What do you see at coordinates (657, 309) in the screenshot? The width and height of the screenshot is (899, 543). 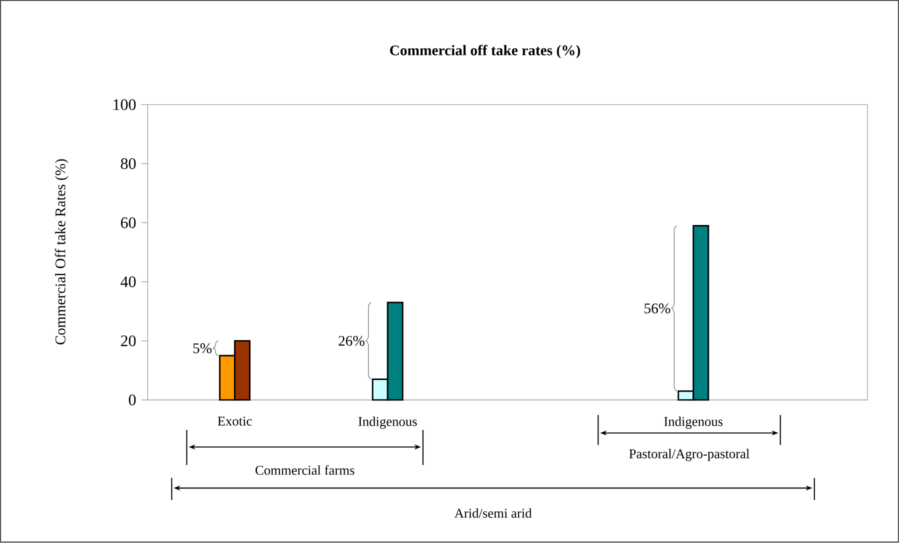 I see `annotation: 56%` at bounding box center [657, 309].